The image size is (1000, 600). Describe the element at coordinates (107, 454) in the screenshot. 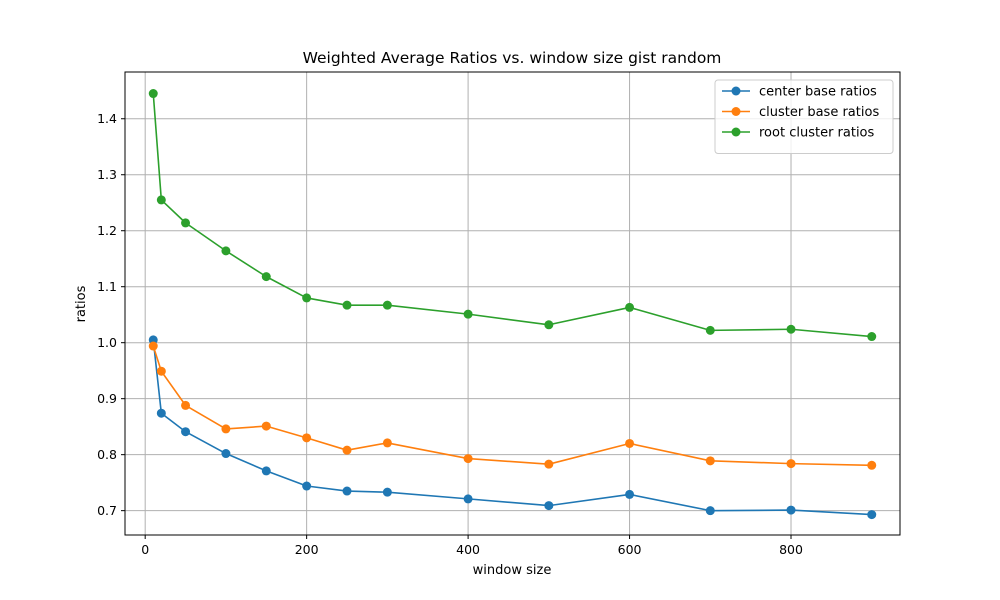

I see `y-tick-label: 0.8` at that location.